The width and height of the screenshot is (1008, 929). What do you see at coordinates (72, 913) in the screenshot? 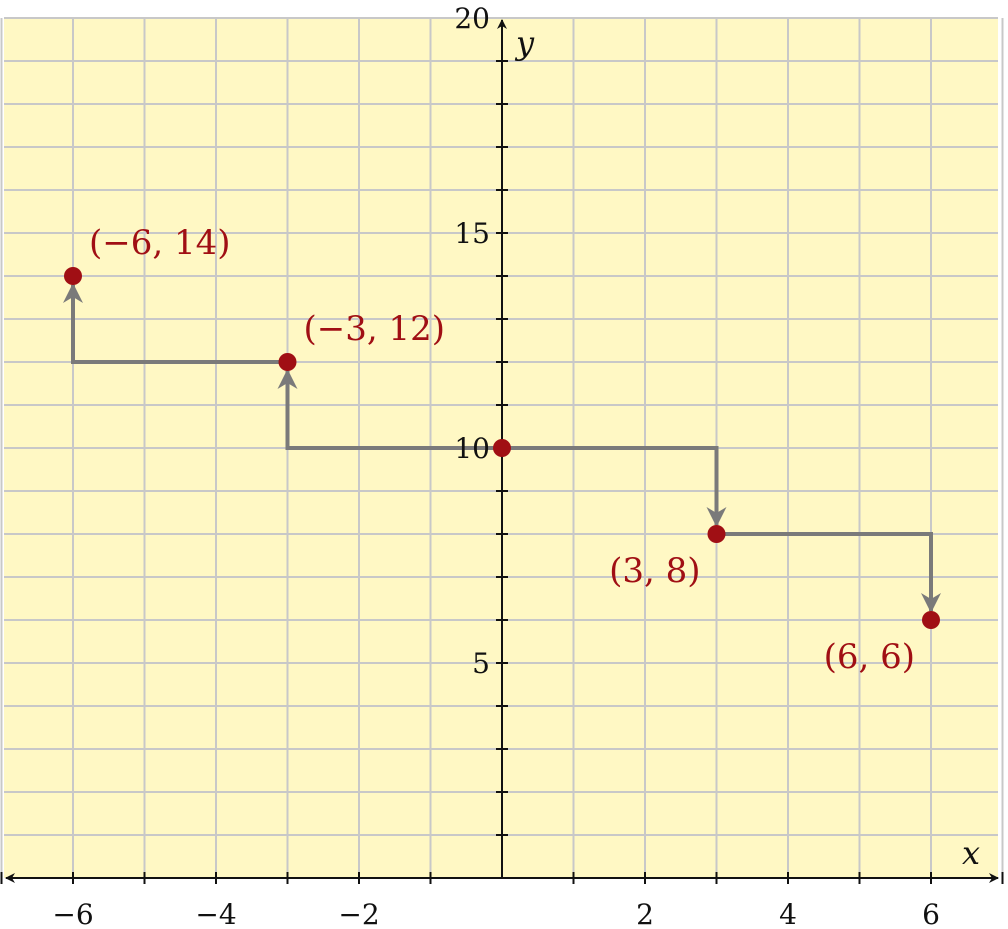
I see `x-tick-label: −6` at bounding box center [72, 913].